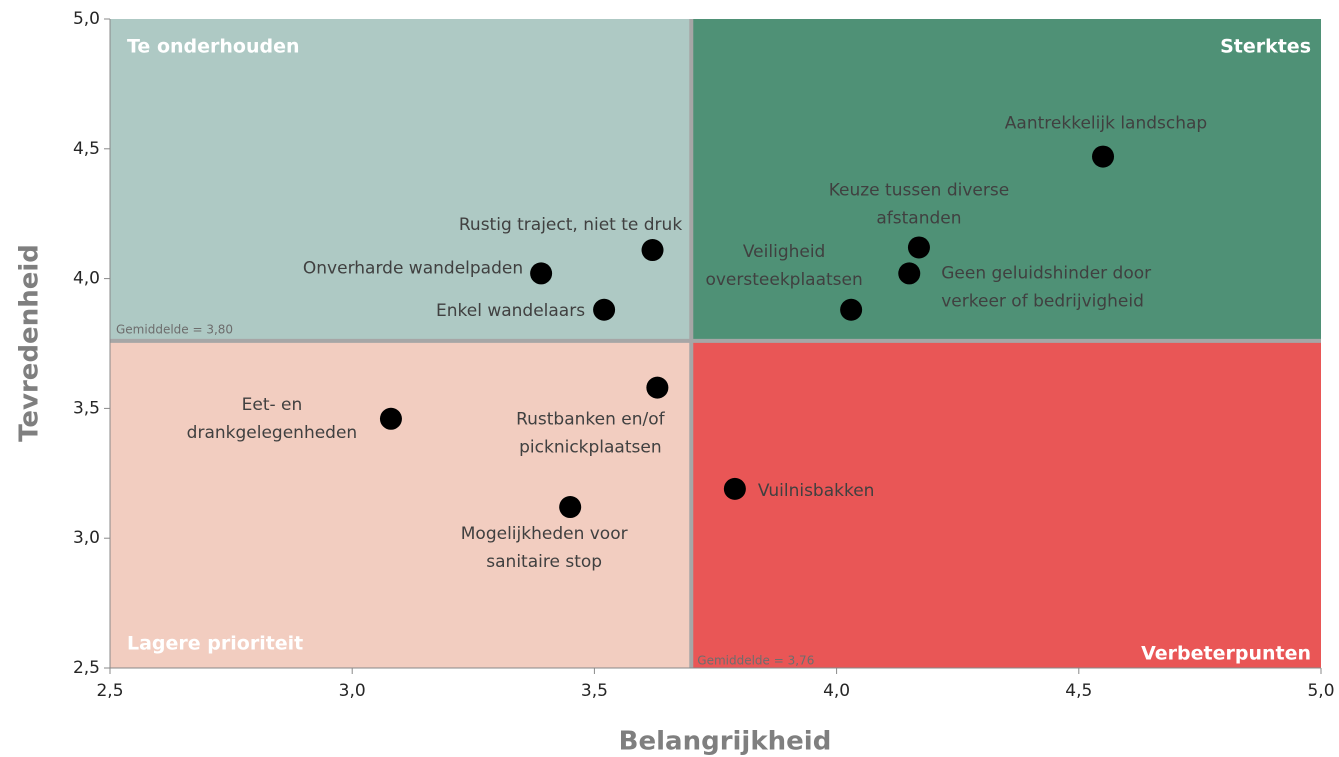 Image resolution: width=1339 pixels, height=757 pixels. I want to click on point-label: Geen geluidshinder door, so click(1046, 273).